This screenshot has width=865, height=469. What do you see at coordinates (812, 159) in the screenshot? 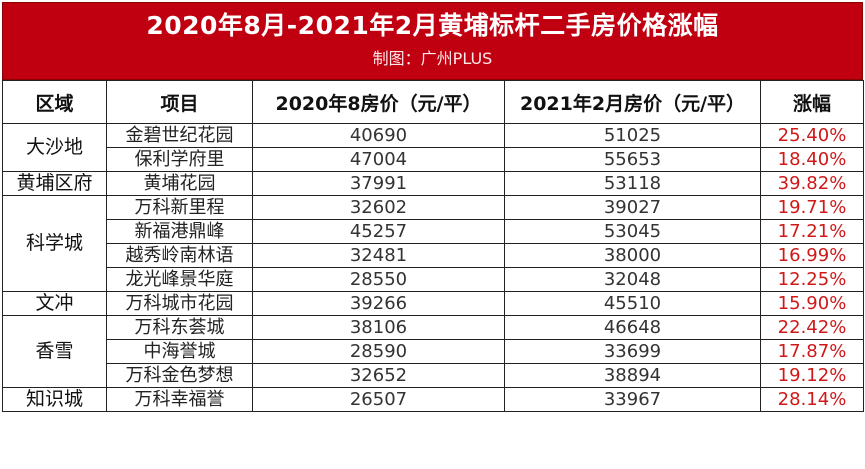
I see `increase-cell: 18.40%` at bounding box center [812, 159].